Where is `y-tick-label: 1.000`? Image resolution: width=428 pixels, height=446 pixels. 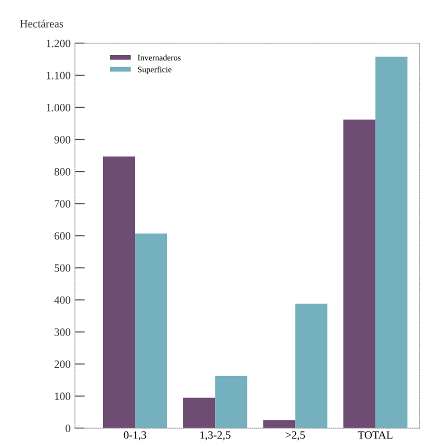
y-tick-label: 1.000 is located at coordinates (58, 108).